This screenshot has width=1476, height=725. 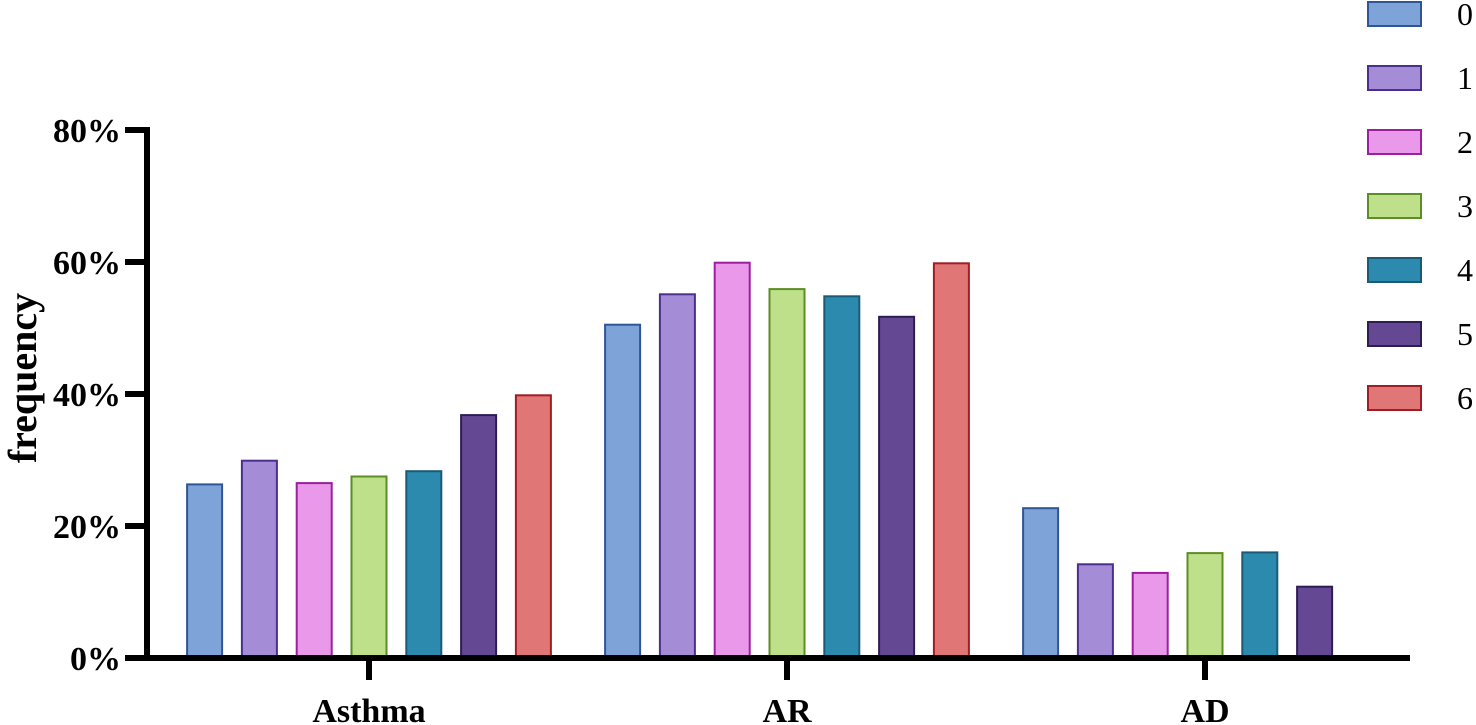 What do you see at coordinates (1465, 142) in the screenshot?
I see `legend-label-2: 2` at bounding box center [1465, 142].